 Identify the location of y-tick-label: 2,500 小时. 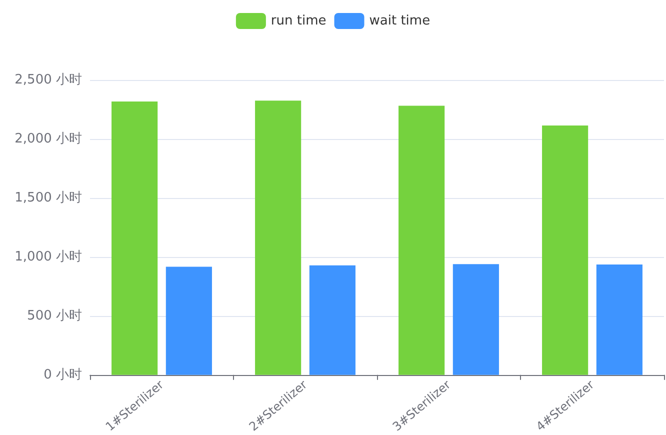
(48, 80).